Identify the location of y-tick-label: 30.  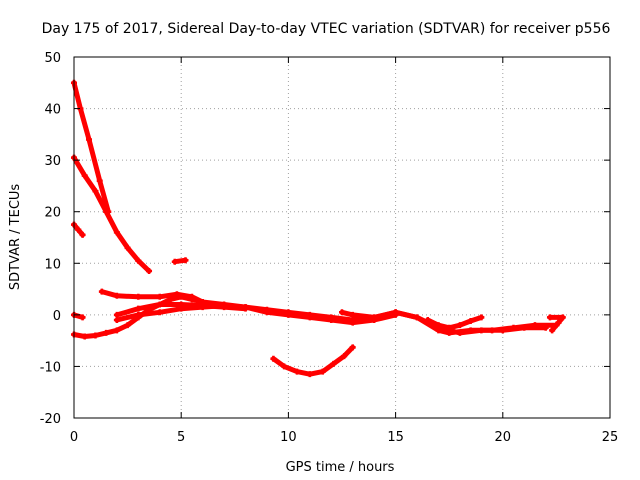
(52, 161).